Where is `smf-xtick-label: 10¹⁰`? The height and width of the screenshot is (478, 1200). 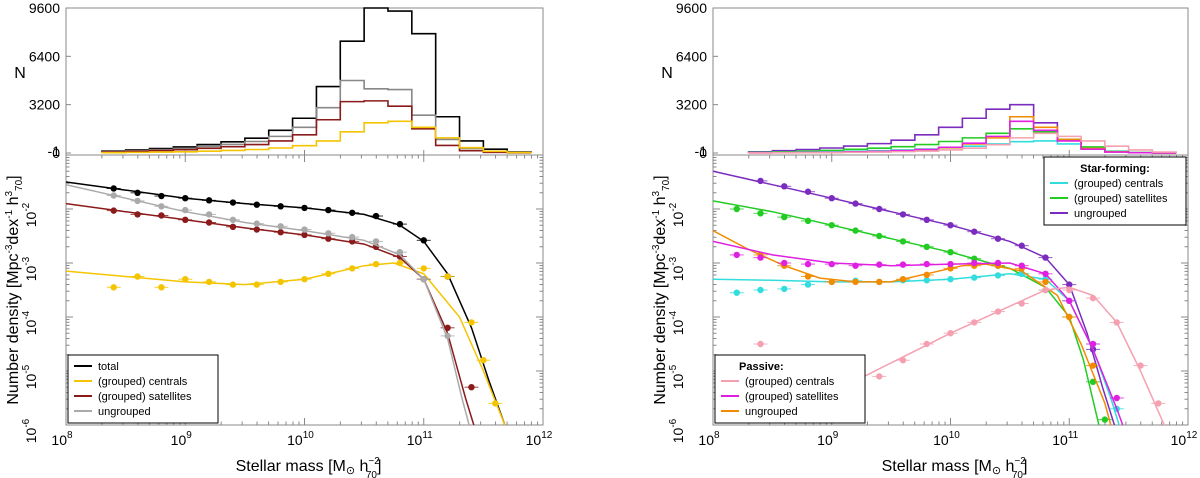
smf-xtick-label: 10¹⁰ is located at coordinates (300, 439).